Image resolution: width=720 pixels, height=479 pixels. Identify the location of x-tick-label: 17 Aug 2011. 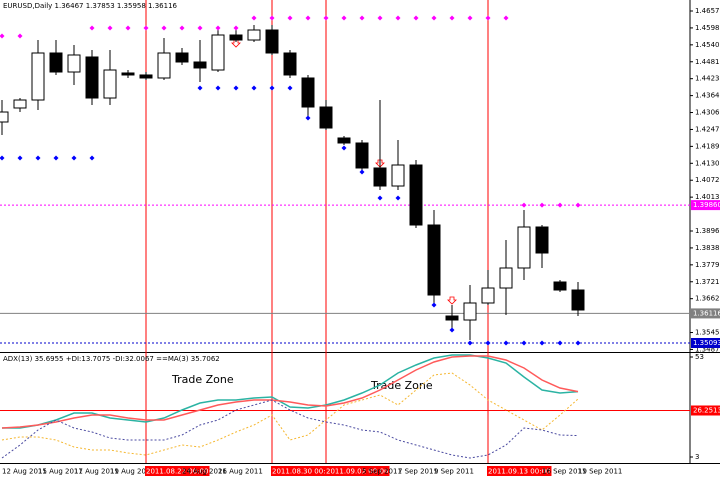
(96, 472).